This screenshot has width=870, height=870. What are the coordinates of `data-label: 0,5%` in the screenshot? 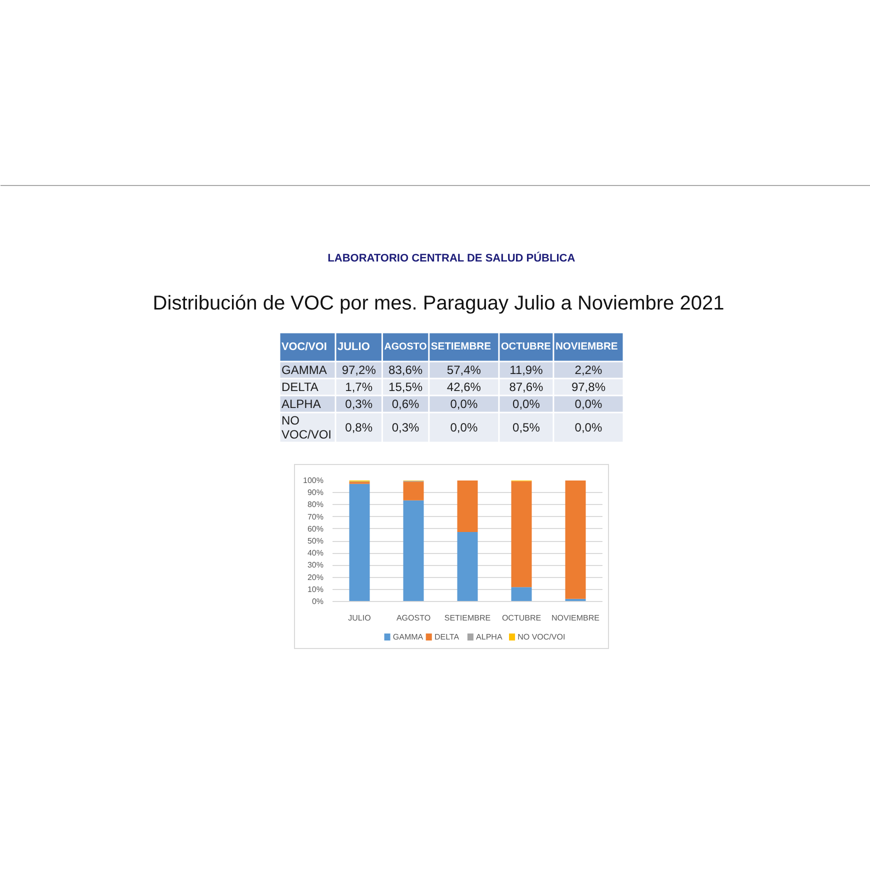 It's located at (526, 427).